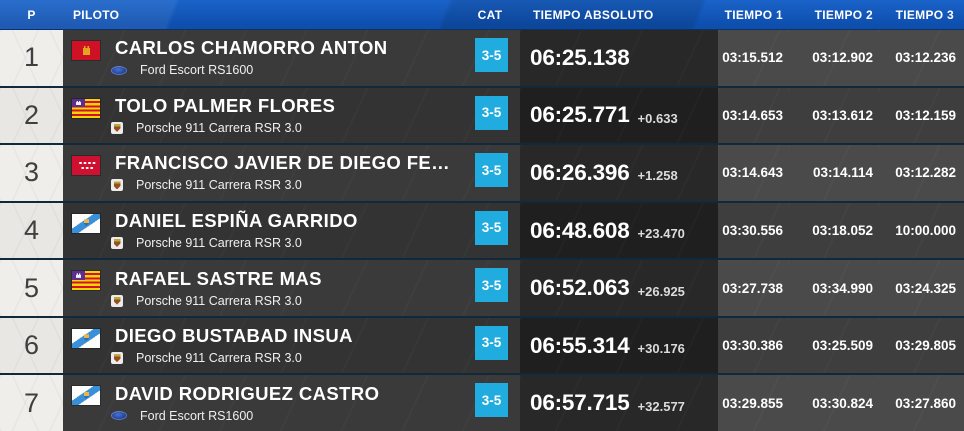  I want to click on absolute-time: 06:25.138, so click(580, 57).